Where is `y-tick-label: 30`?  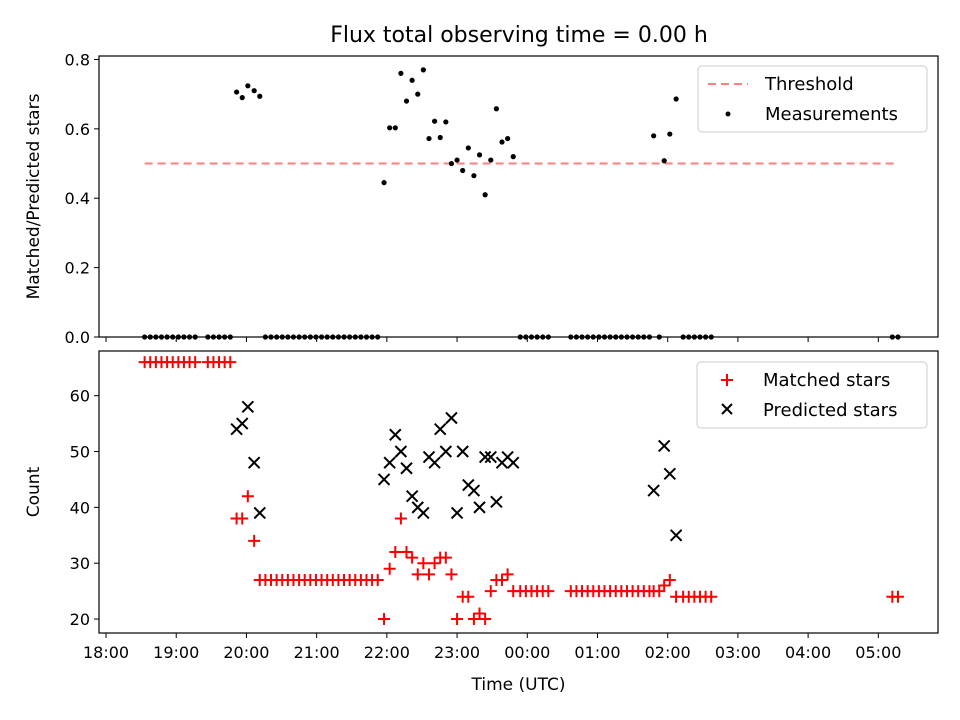 y-tick-label: 30 is located at coordinates (80, 563).